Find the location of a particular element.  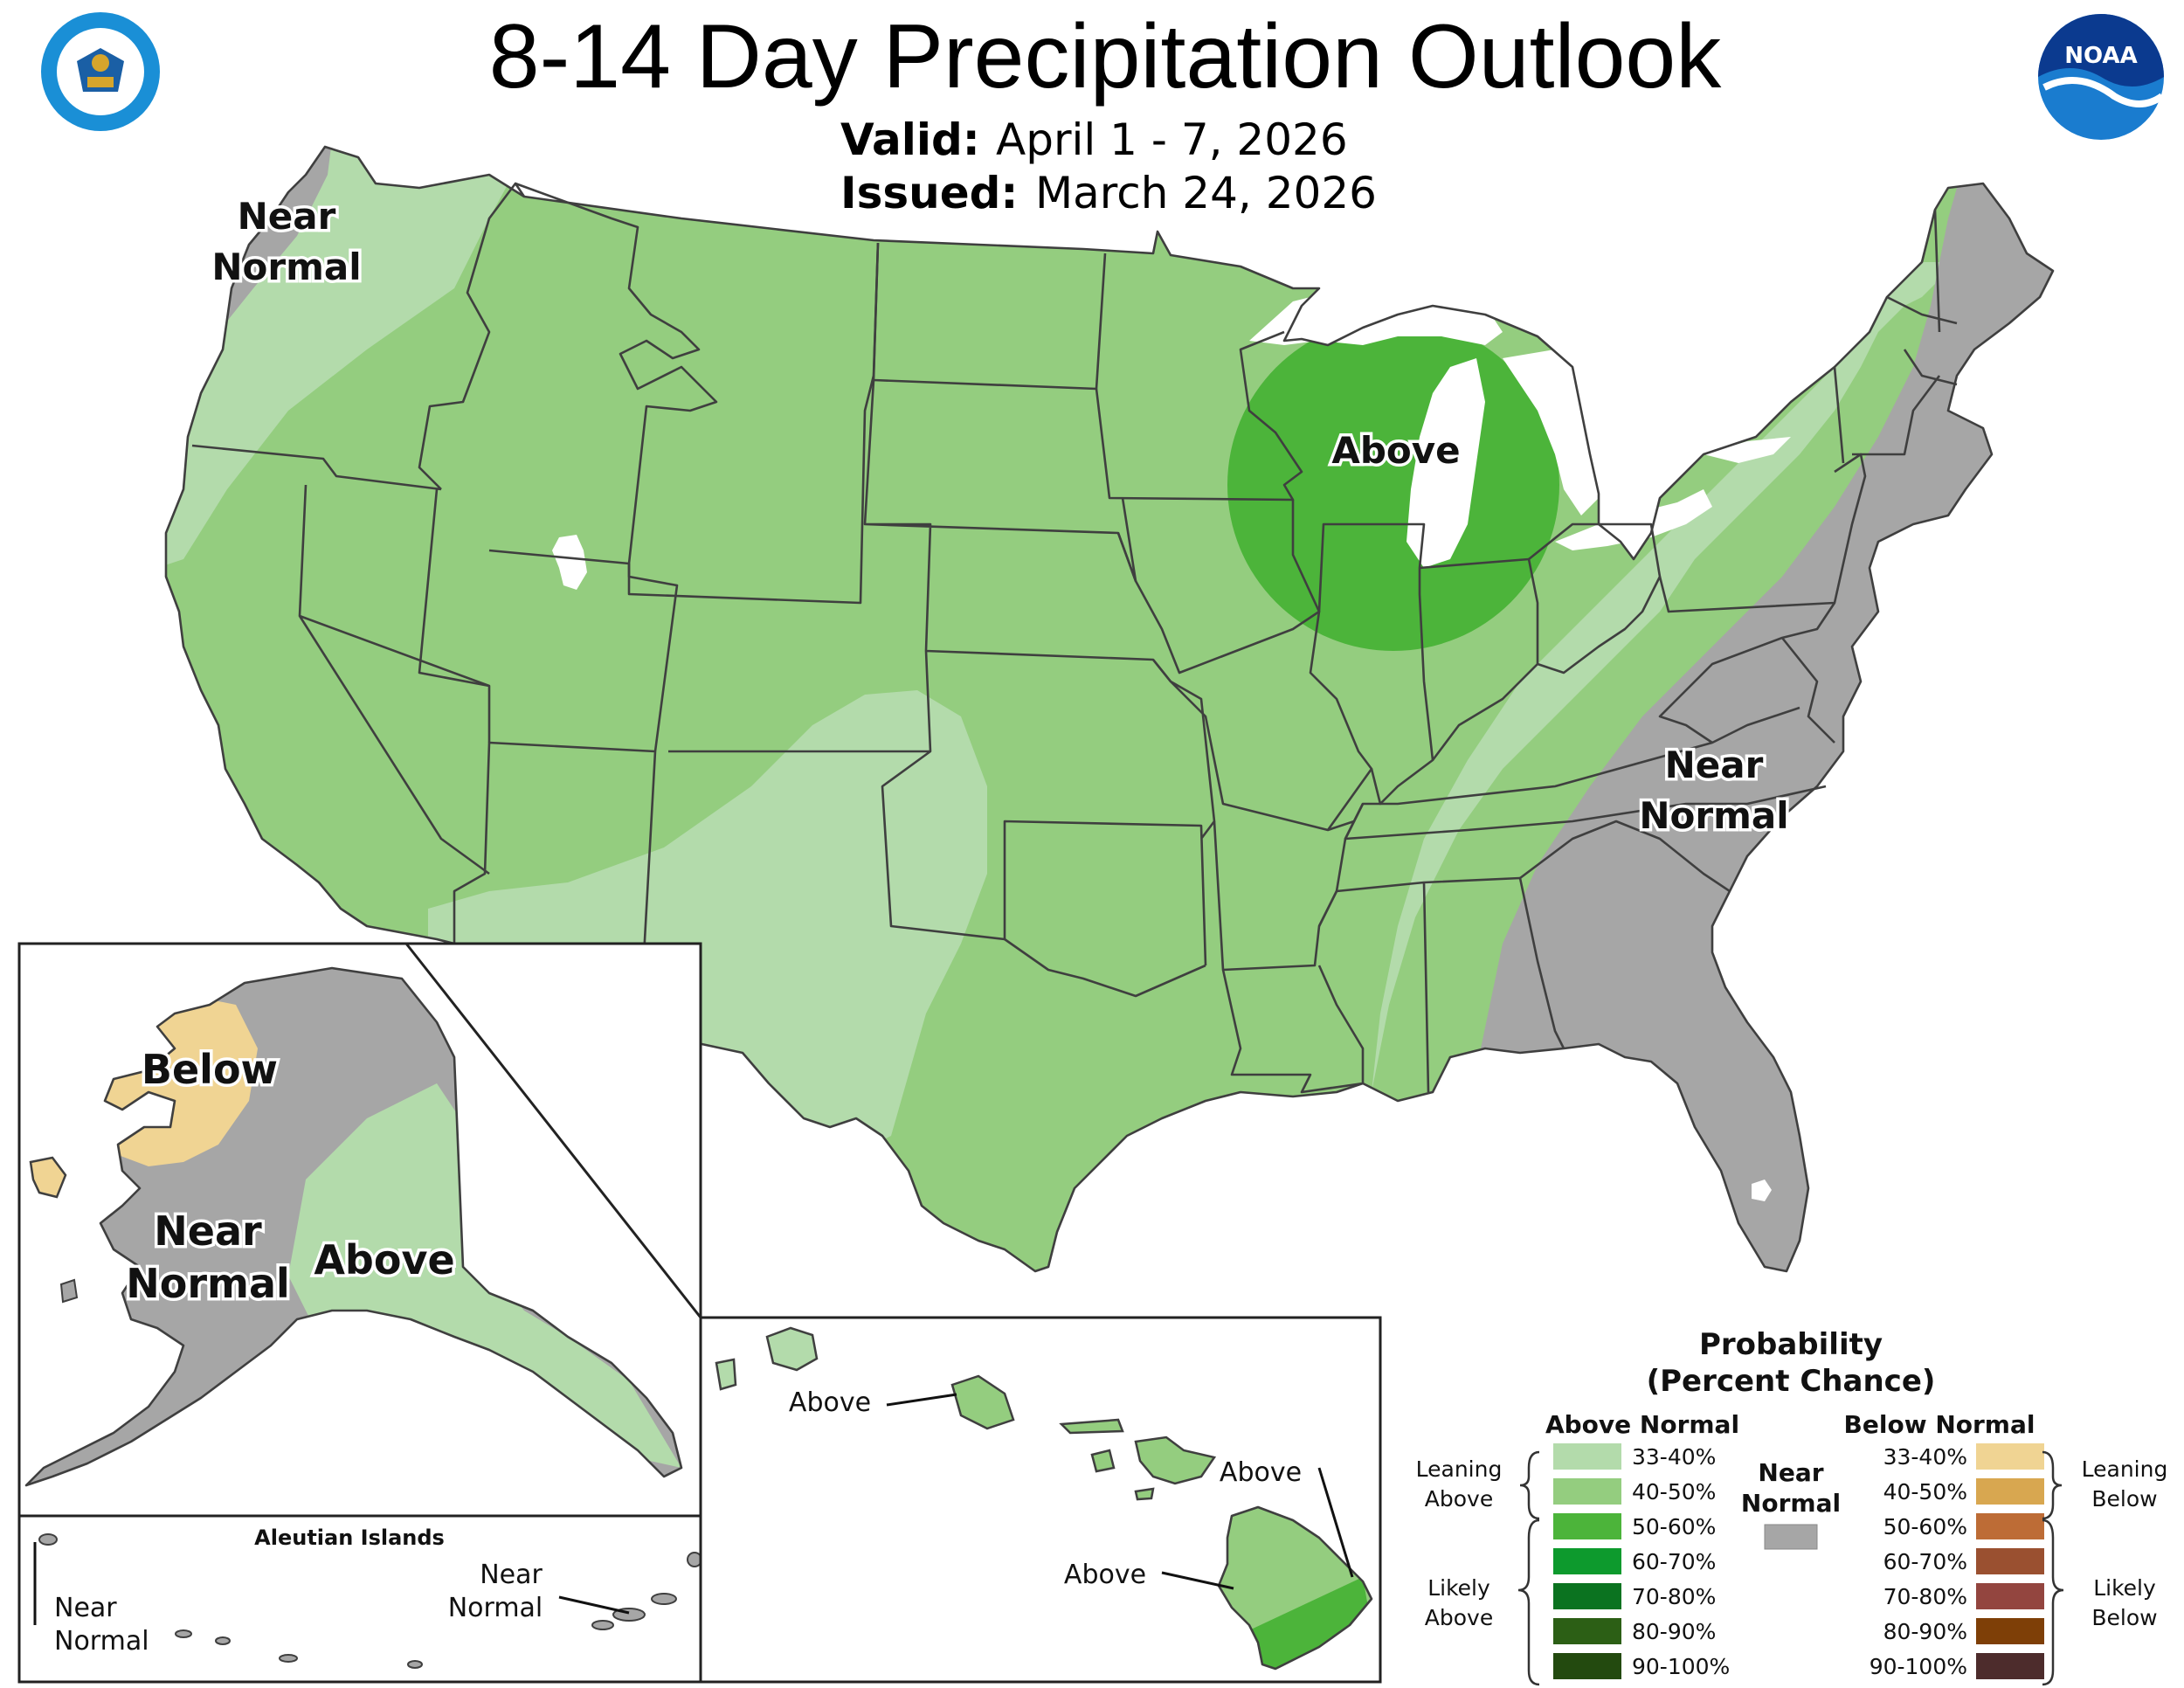

legend-above-heading: Above Normal is located at coordinates (1642, 1424).